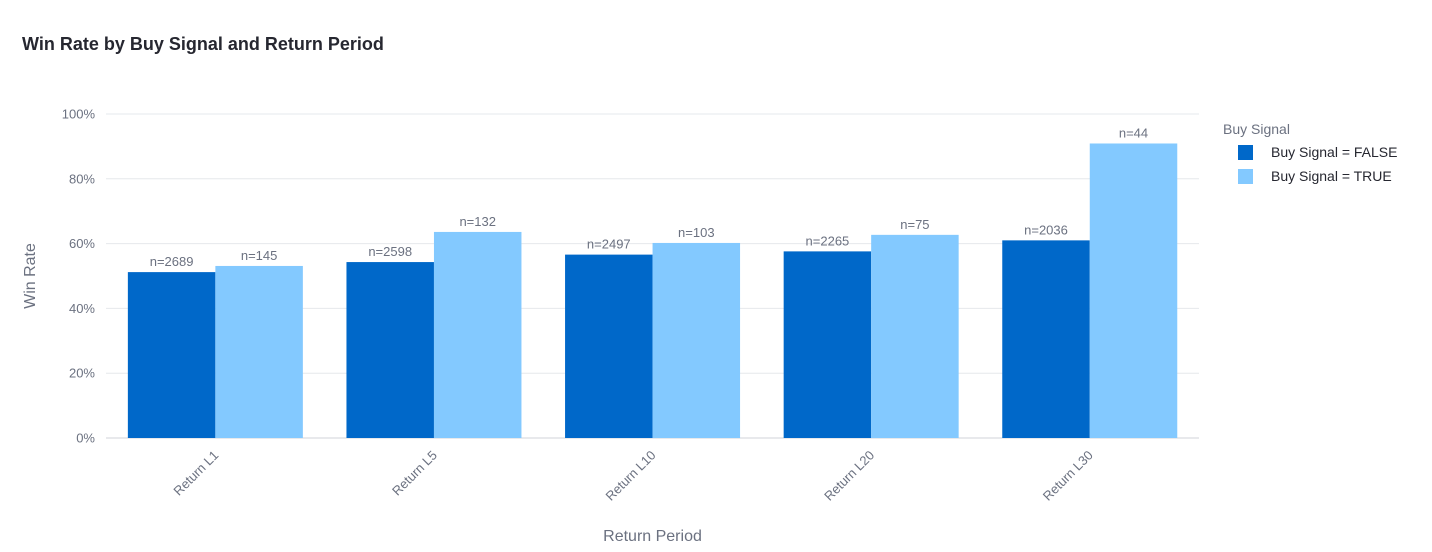  I want to click on bar-data-label: n=2265, so click(828, 240).